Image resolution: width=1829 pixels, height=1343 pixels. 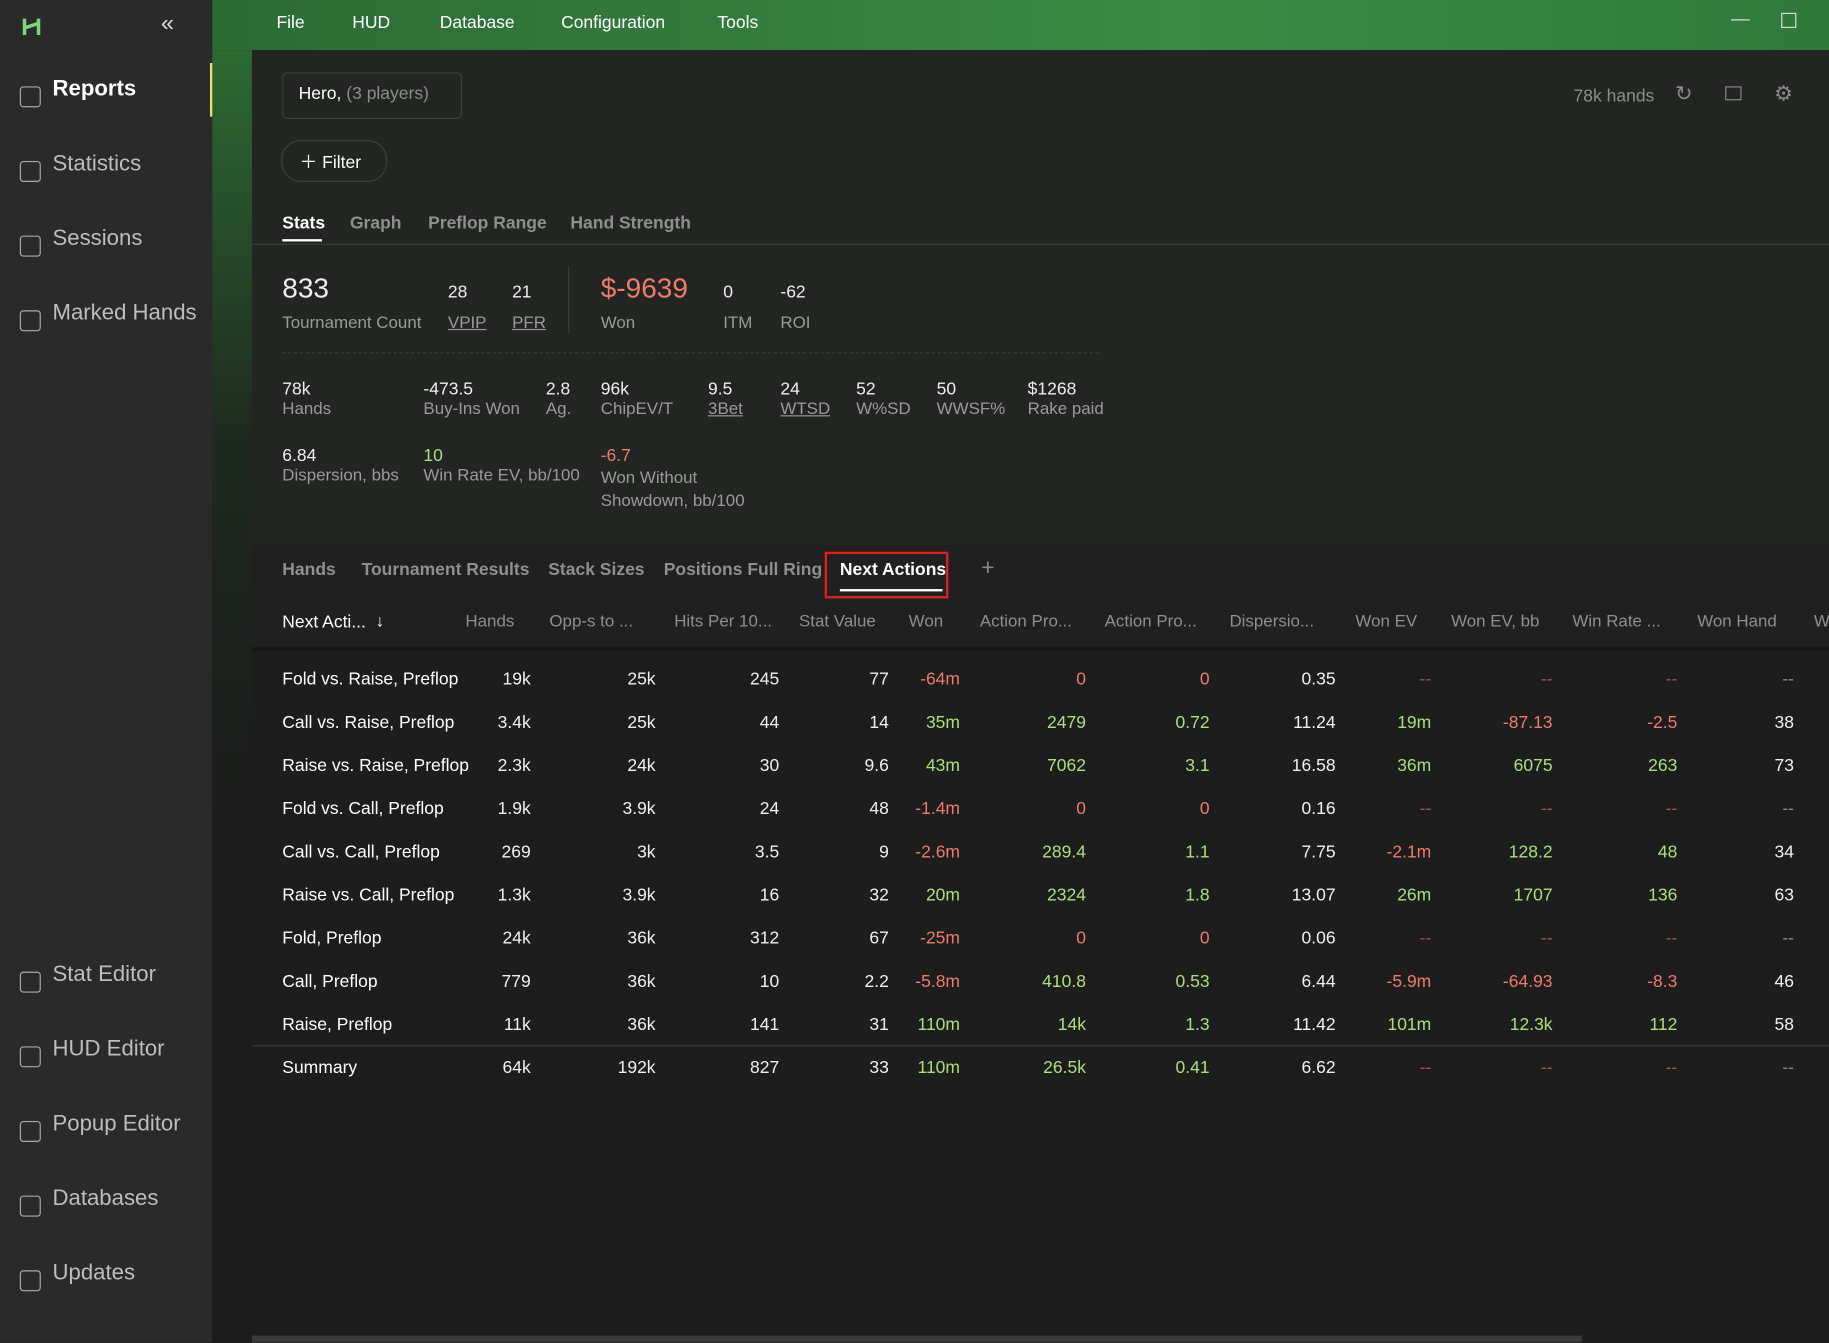 What do you see at coordinates (124, 313) in the screenshot?
I see `nav-item: Marked Hands` at bounding box center [124, 313].